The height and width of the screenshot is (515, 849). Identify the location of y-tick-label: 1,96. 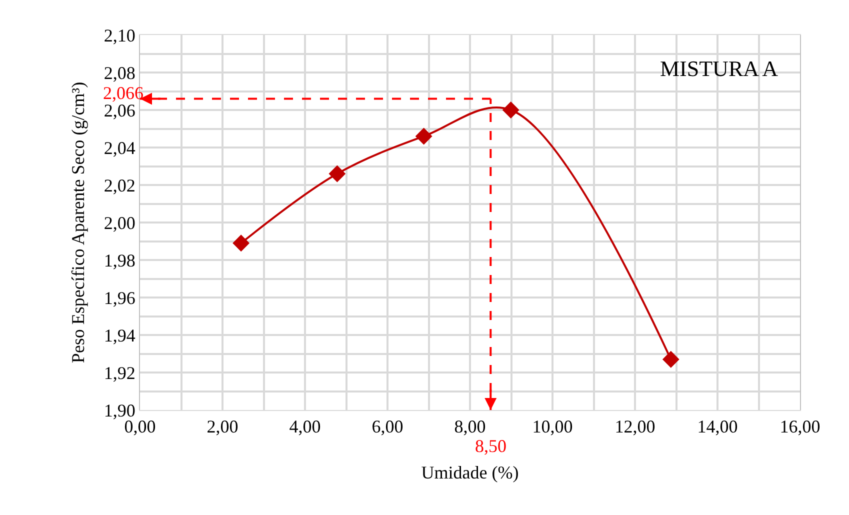
(120, 298).